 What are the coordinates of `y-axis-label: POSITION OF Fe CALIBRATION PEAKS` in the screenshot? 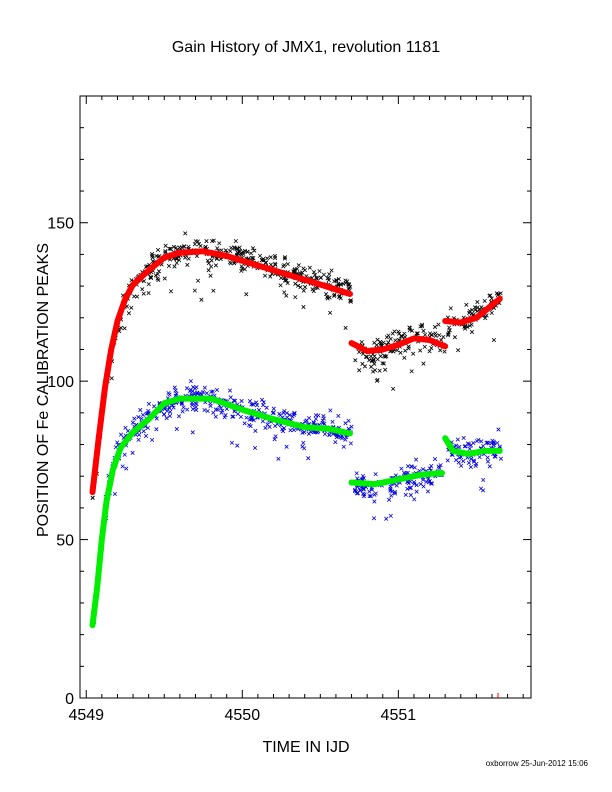 It's located at (43, 390).